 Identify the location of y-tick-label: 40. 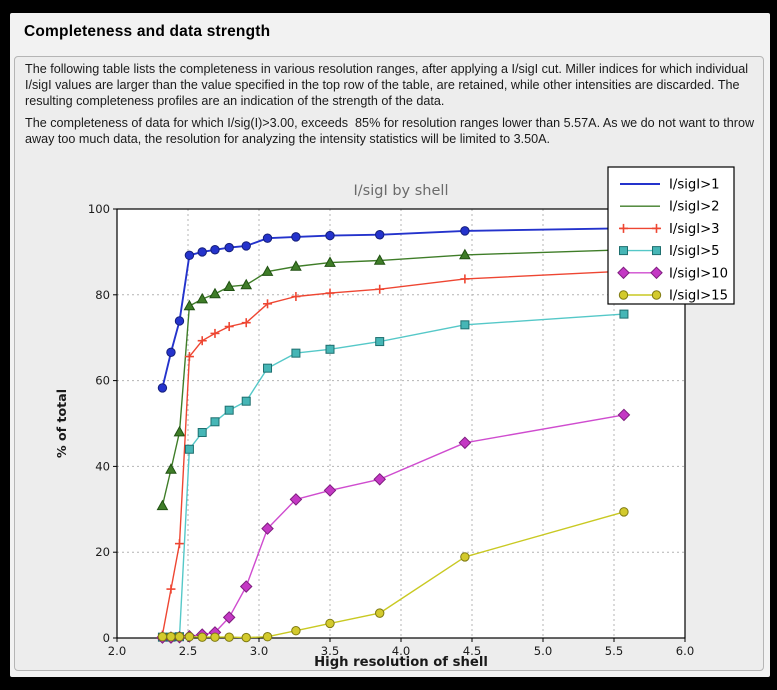
(102, 466).